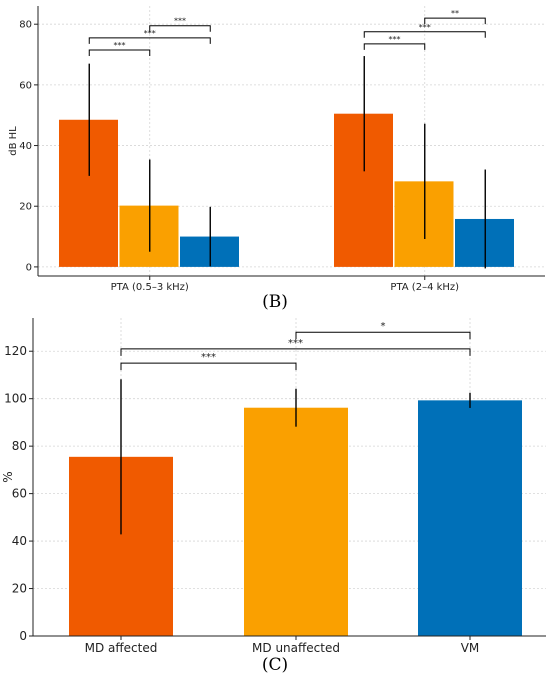 Image resolution: width=550 pixels, height=683 pixels. Describe the element at coordinates (15, 351) in the screenshot. I see `y-tick-label: 120` at that location.